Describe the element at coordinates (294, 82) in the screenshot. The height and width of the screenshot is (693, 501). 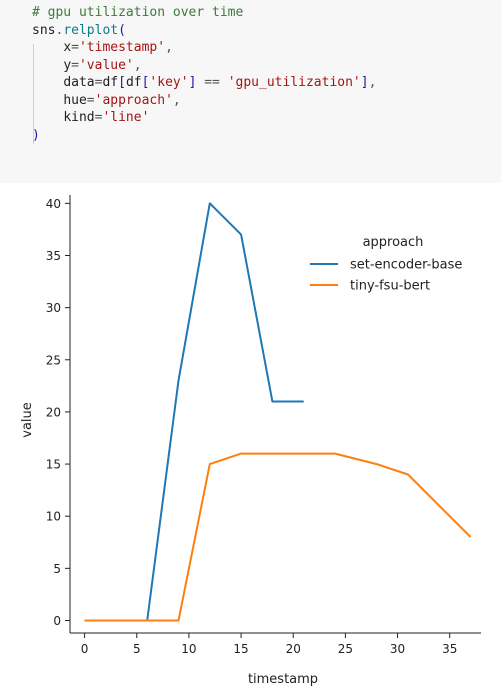
I see `code-str-gpu: 'gpu_utilization'` at that location.